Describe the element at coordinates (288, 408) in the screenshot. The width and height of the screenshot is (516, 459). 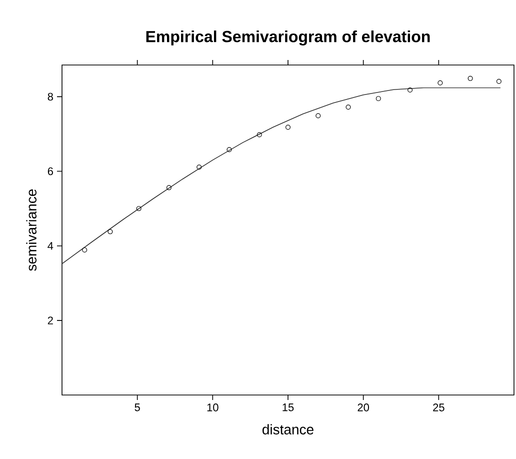
I see `x-tick-label: 15` at that location.